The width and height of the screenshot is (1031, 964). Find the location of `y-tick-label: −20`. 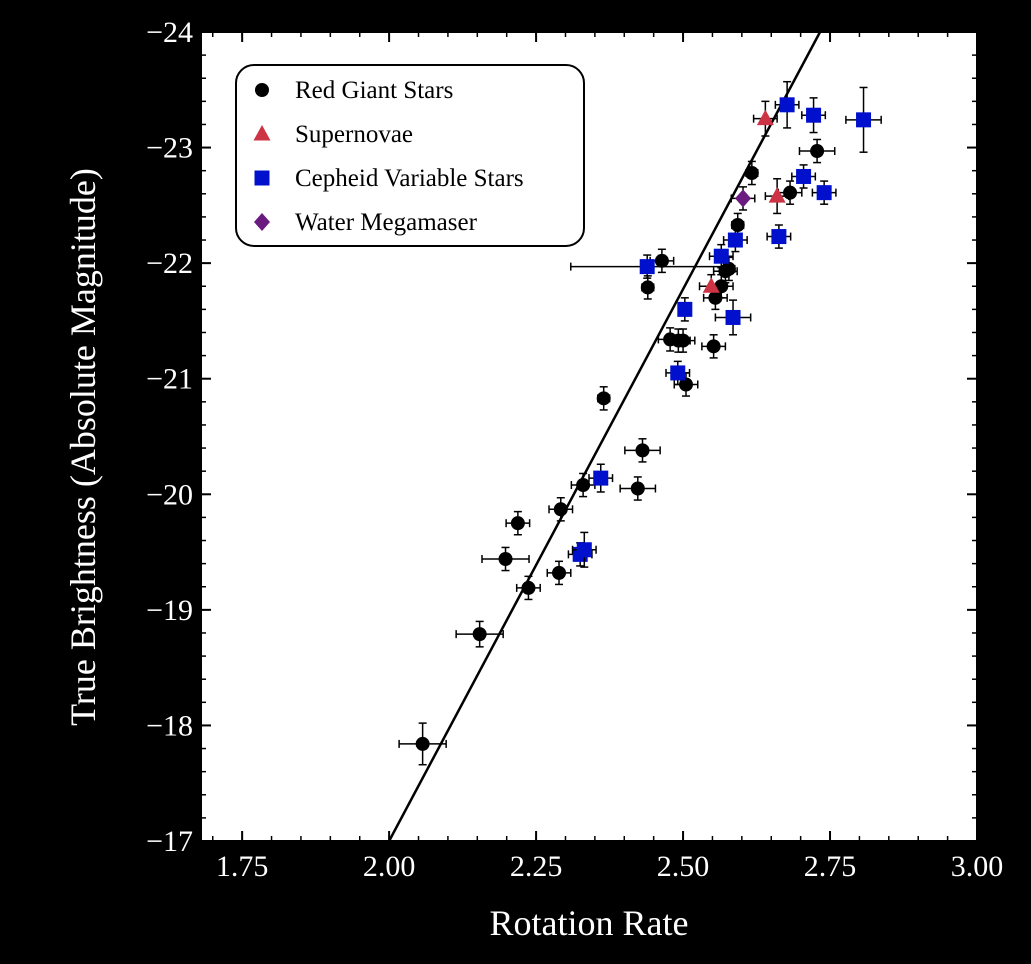

y-tick-label: −20 is located at coordinates (169, 494).